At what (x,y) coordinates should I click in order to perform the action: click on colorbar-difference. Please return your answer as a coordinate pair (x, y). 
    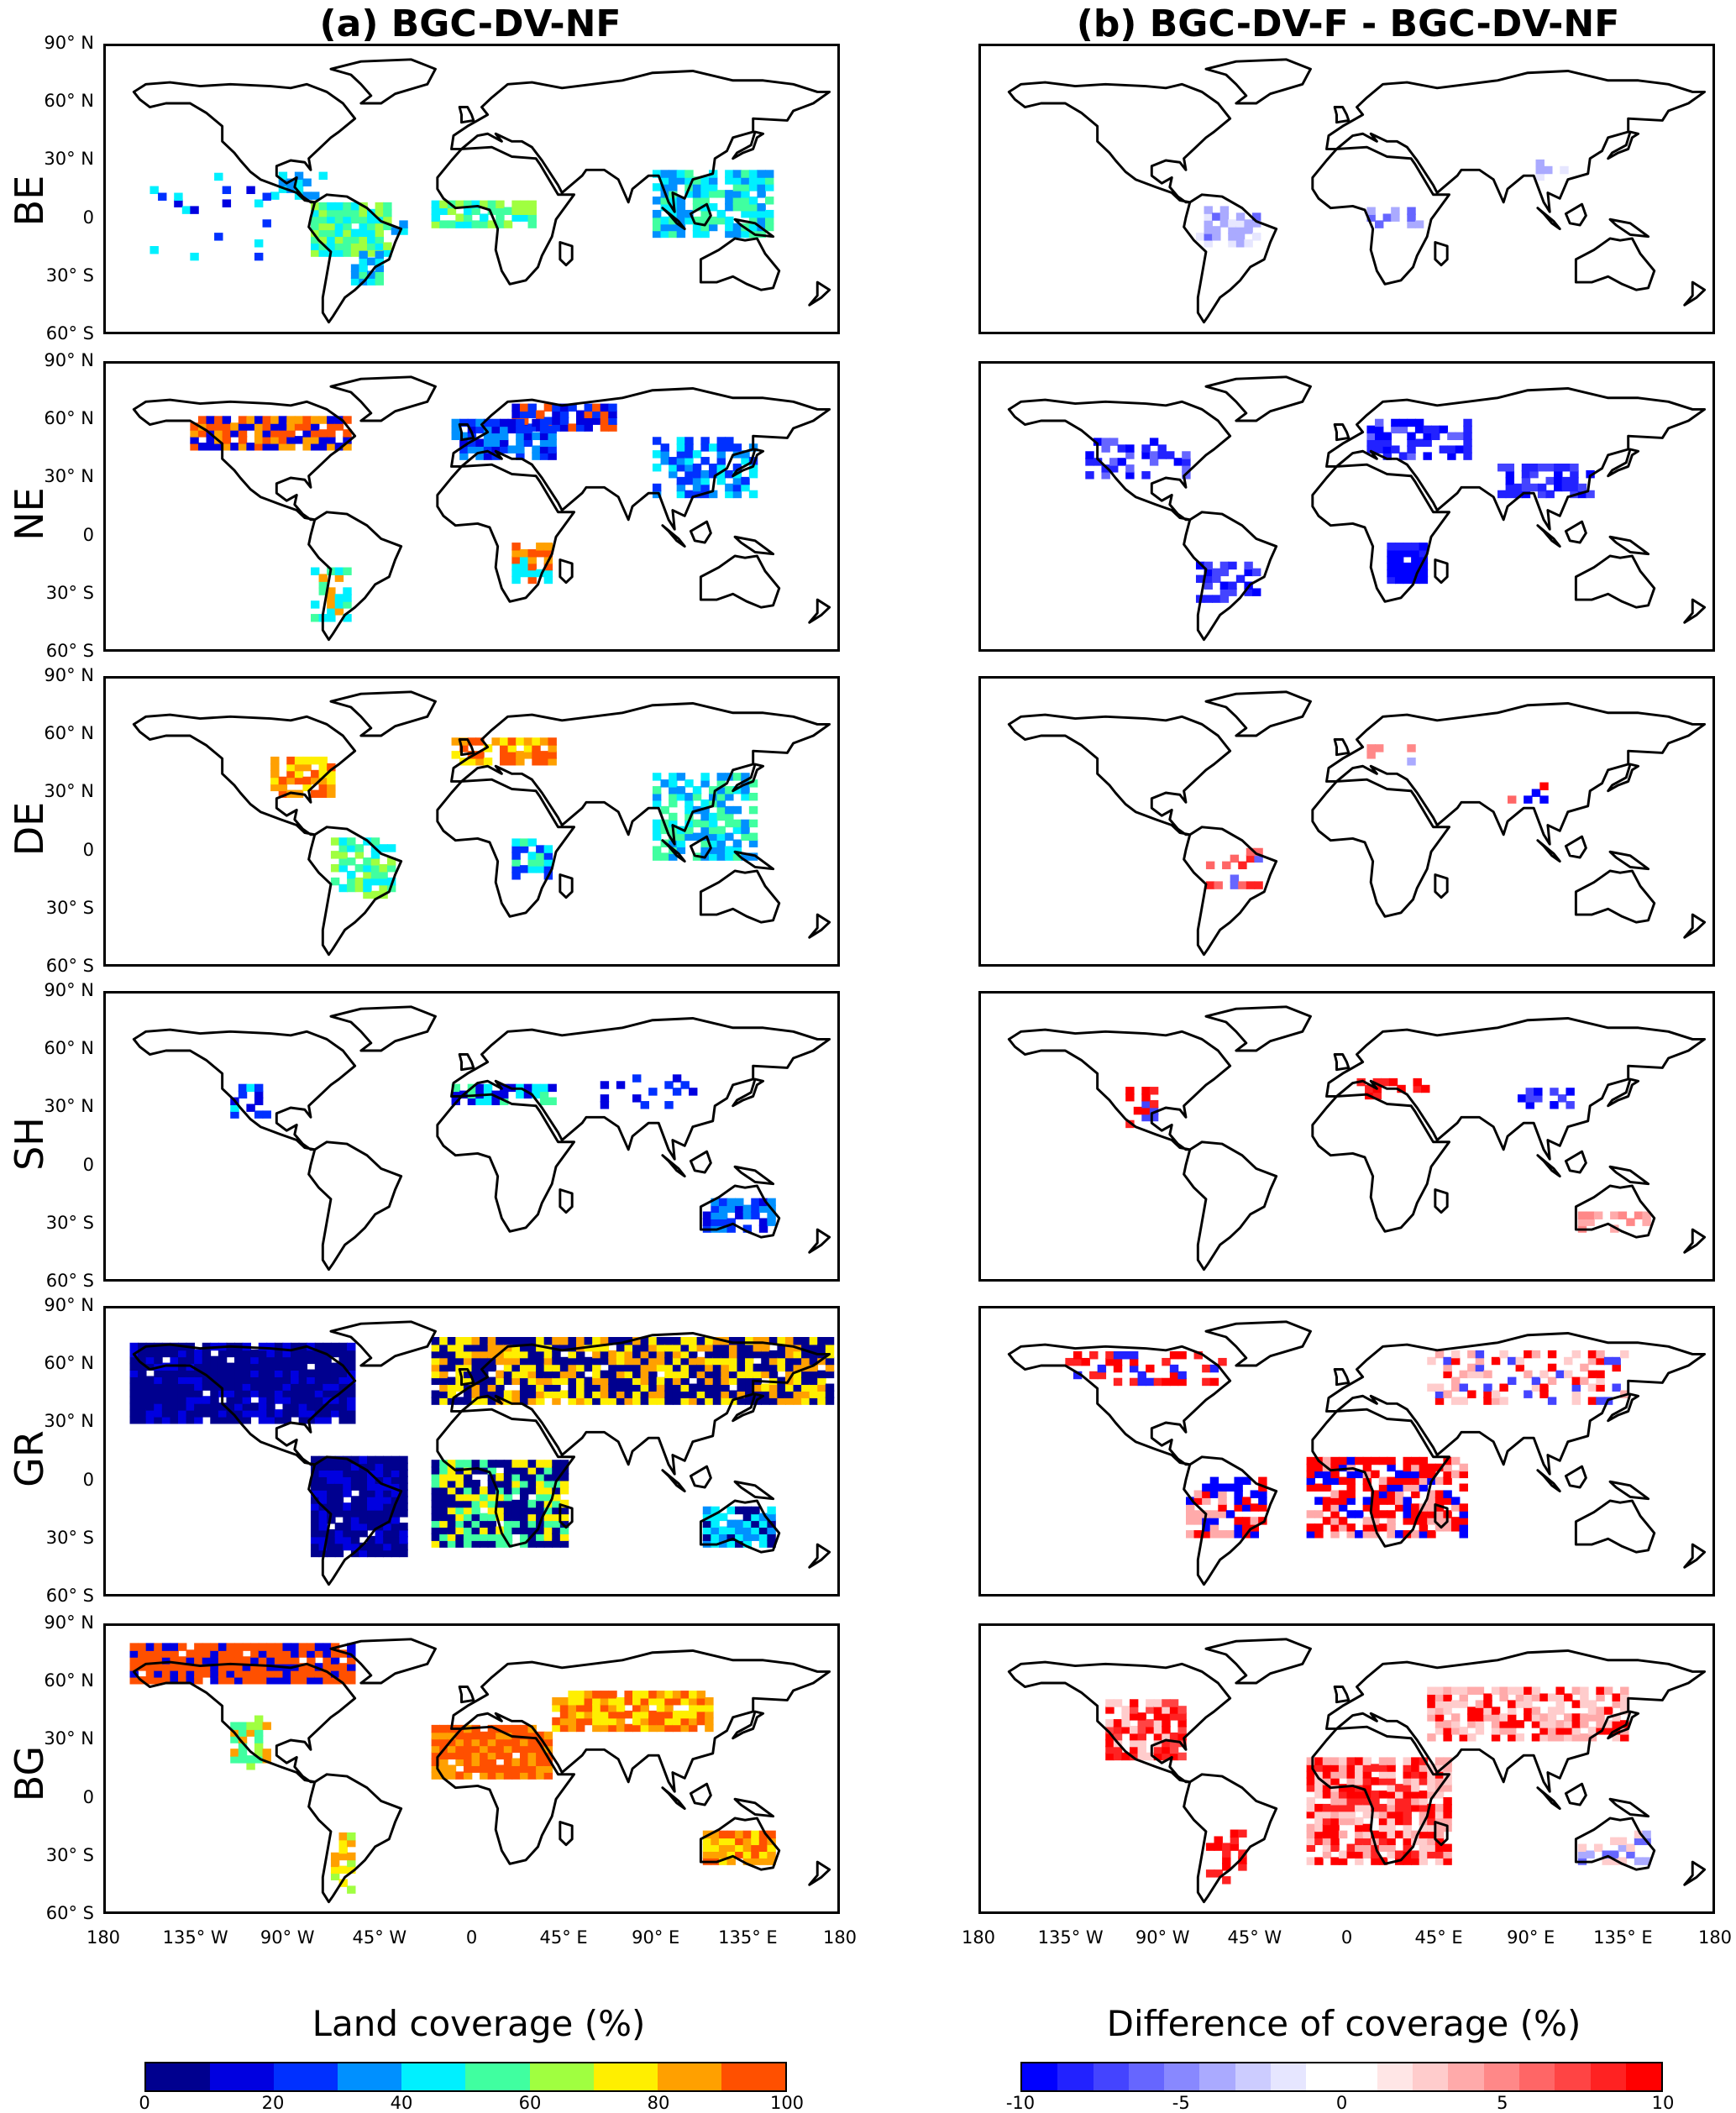
    Looking at the image, I should click on (1341, 2077).